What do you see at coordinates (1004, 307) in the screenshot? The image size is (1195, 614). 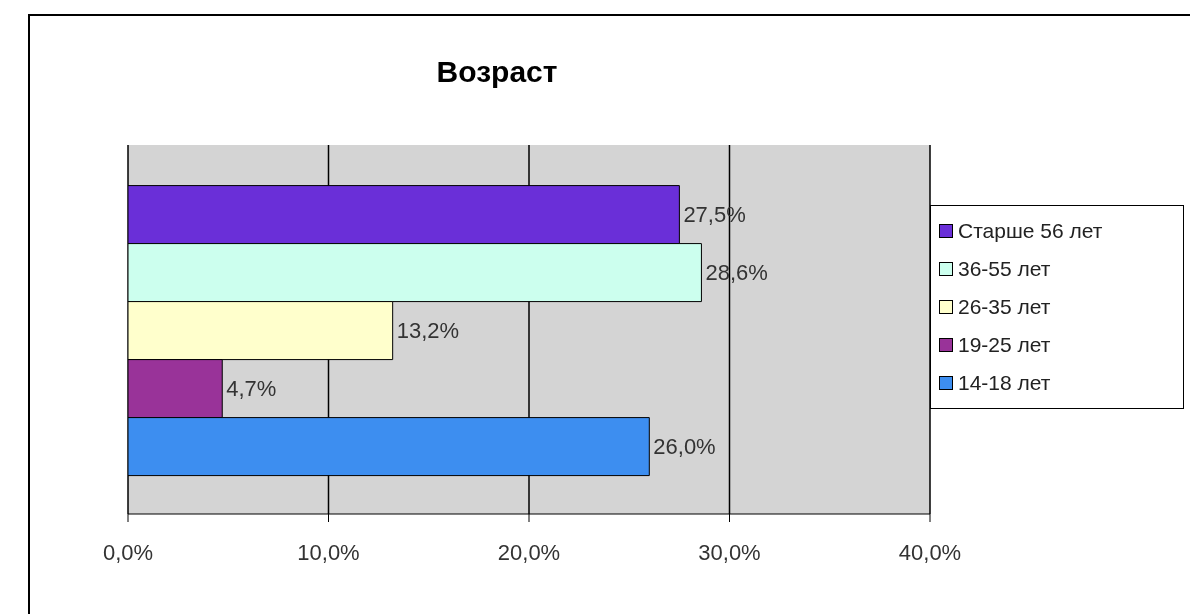 I see `legend-label: 26-35 лет` at bounding box center [1004, 307].